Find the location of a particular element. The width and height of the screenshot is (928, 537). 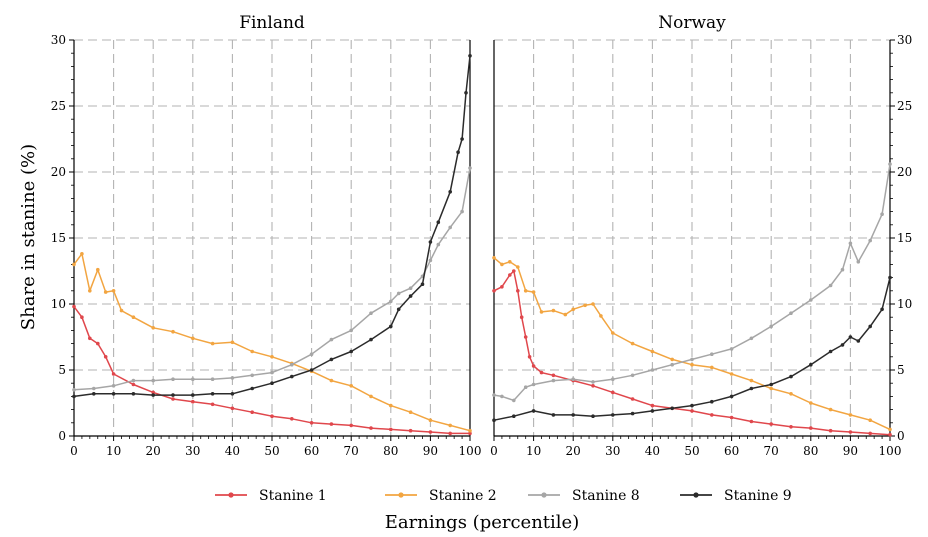

y-tick-label: 30 is located at coordinates (904, 40).